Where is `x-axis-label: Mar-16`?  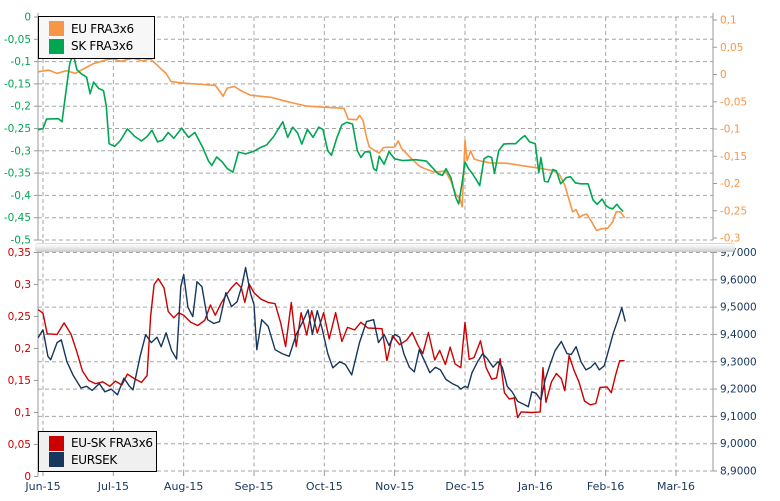
x-axis-label: Mar-16 is located at coordinates (676, 486).